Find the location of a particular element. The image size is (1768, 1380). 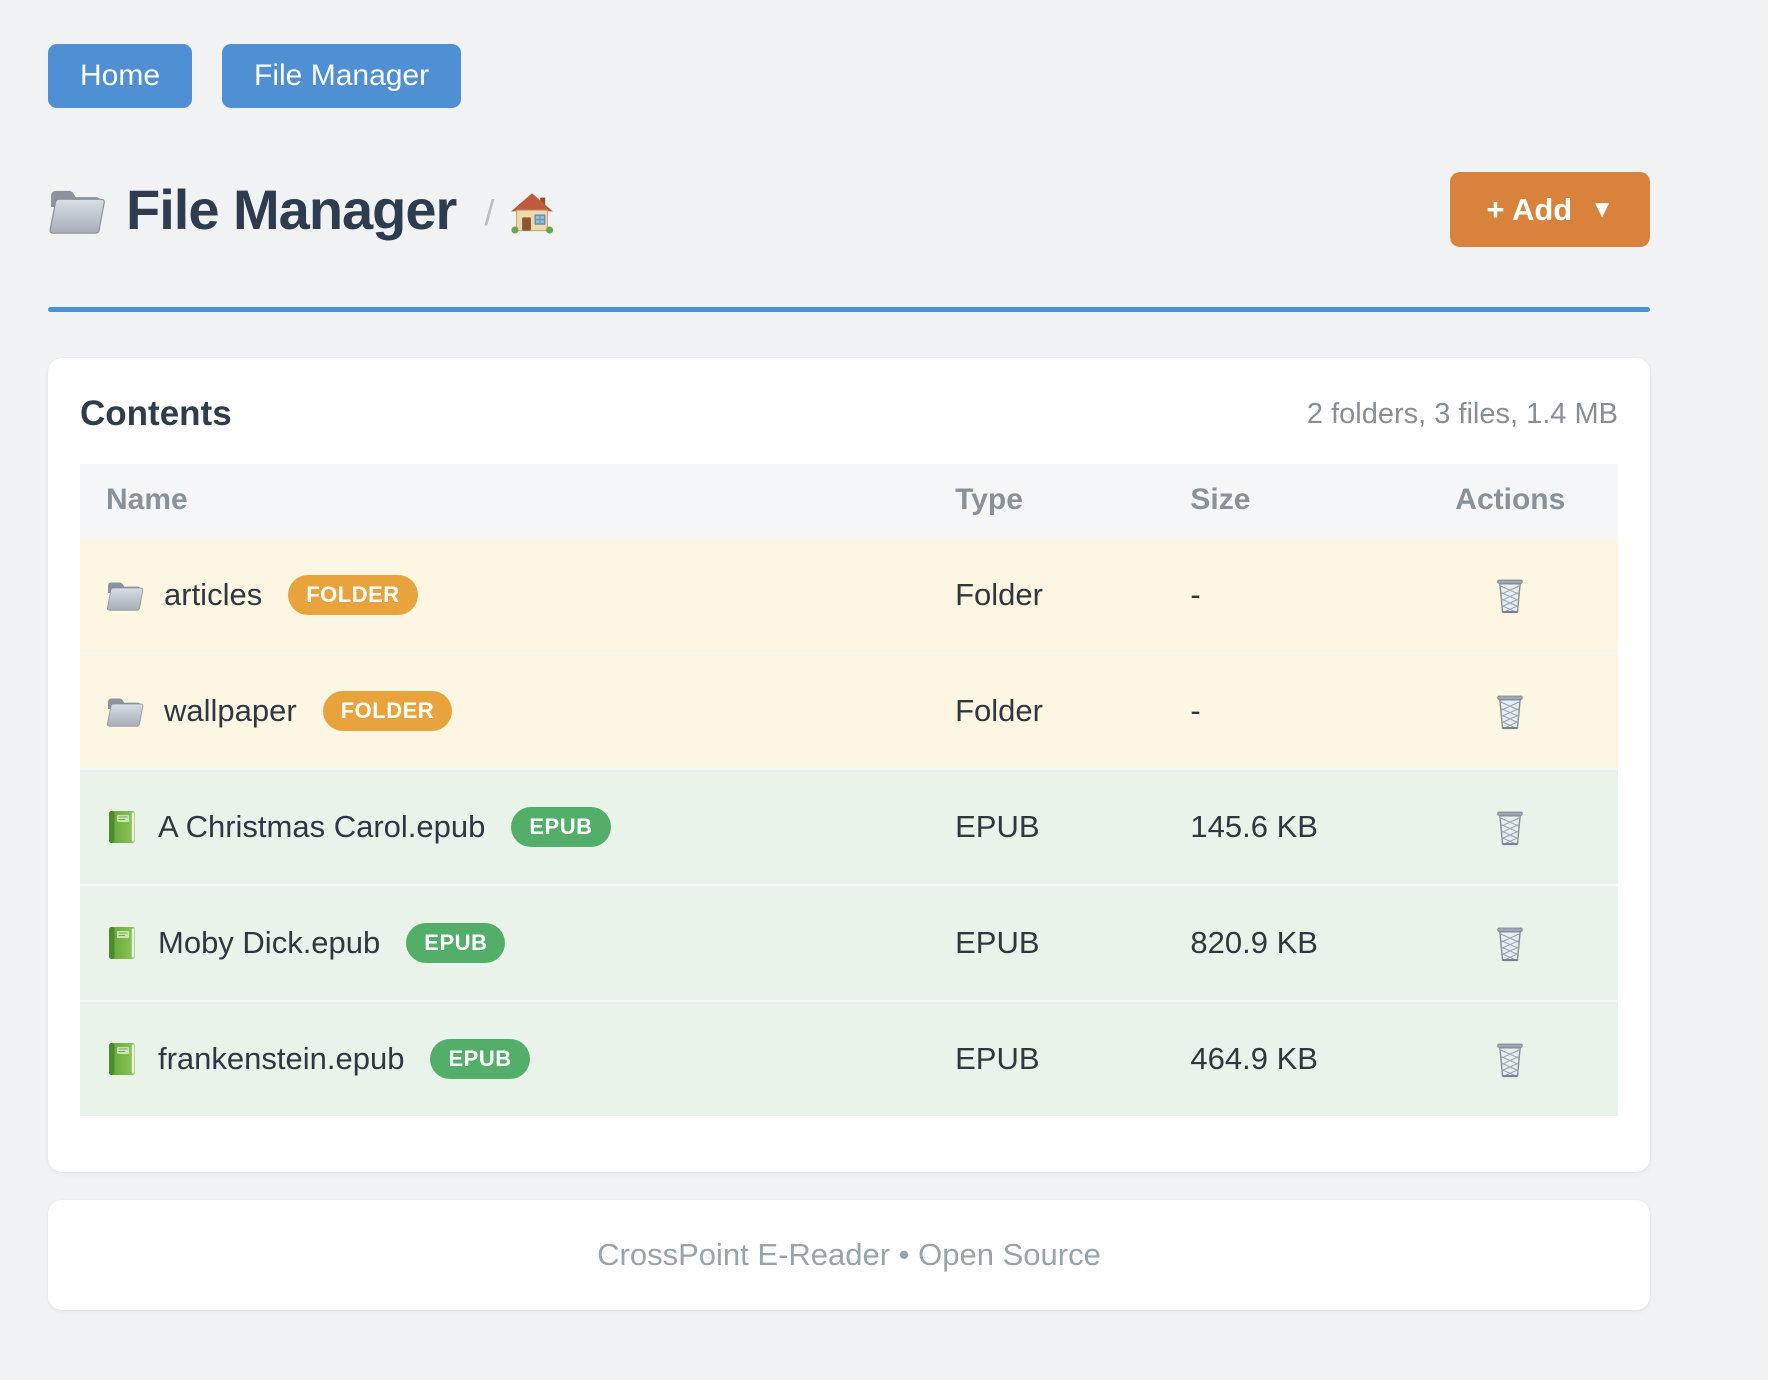

add-button-label: + Add is located at coordinates (1529, 209).